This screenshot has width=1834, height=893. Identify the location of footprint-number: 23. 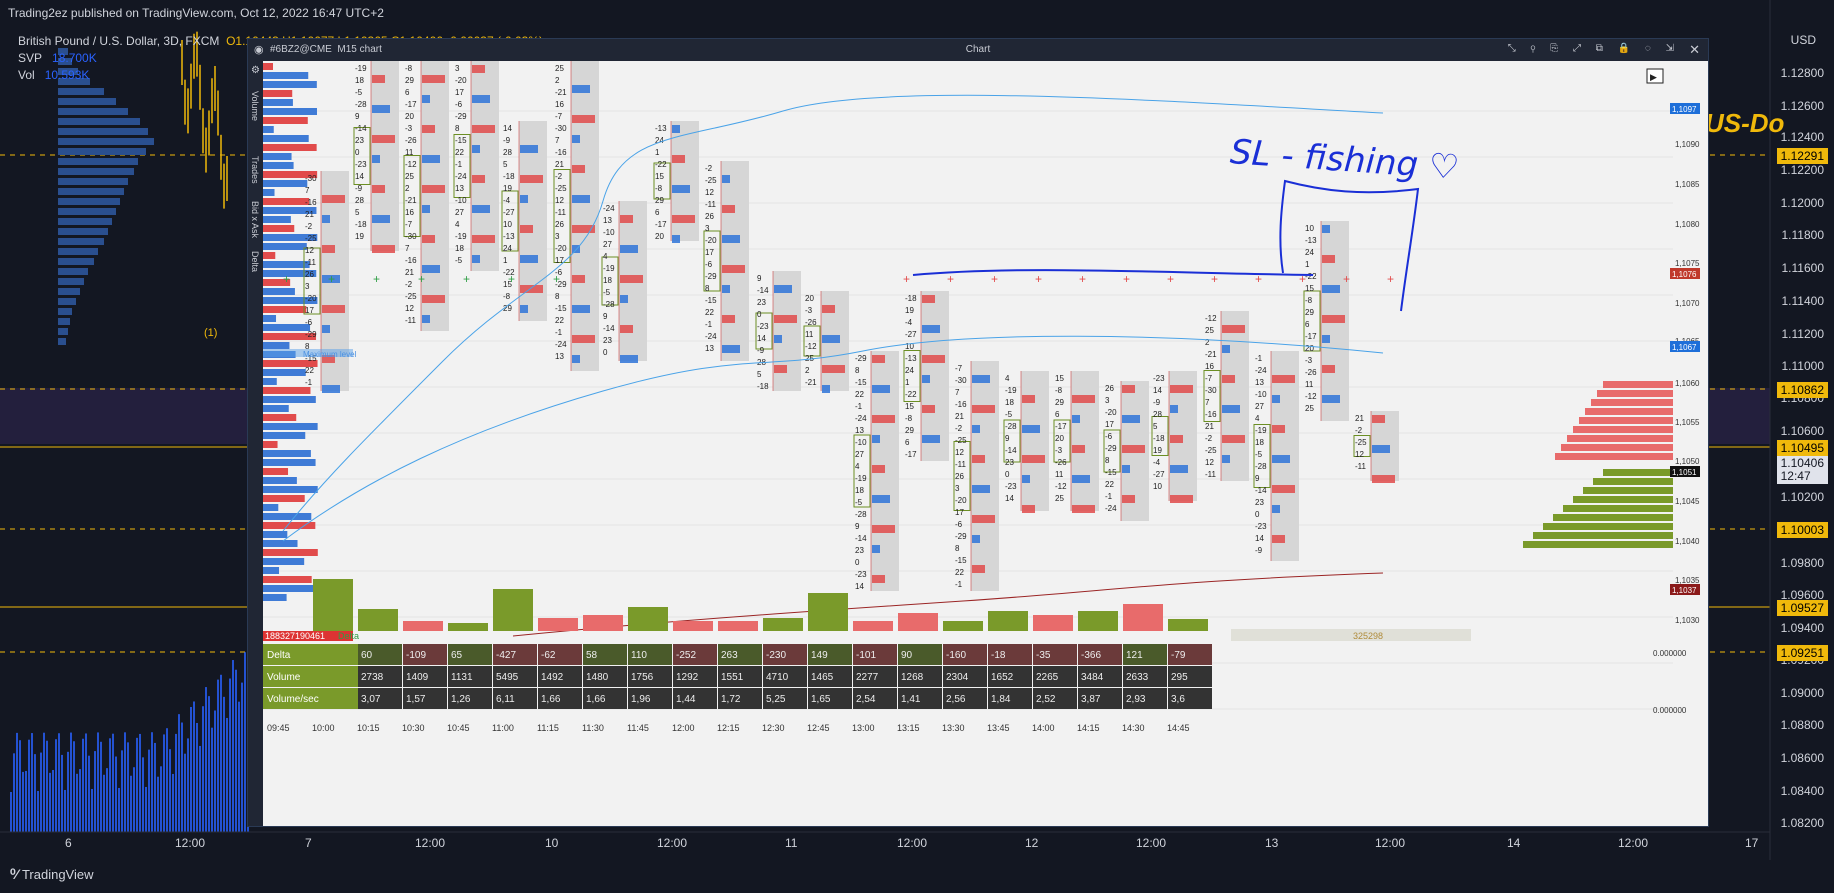
(1259, 502).